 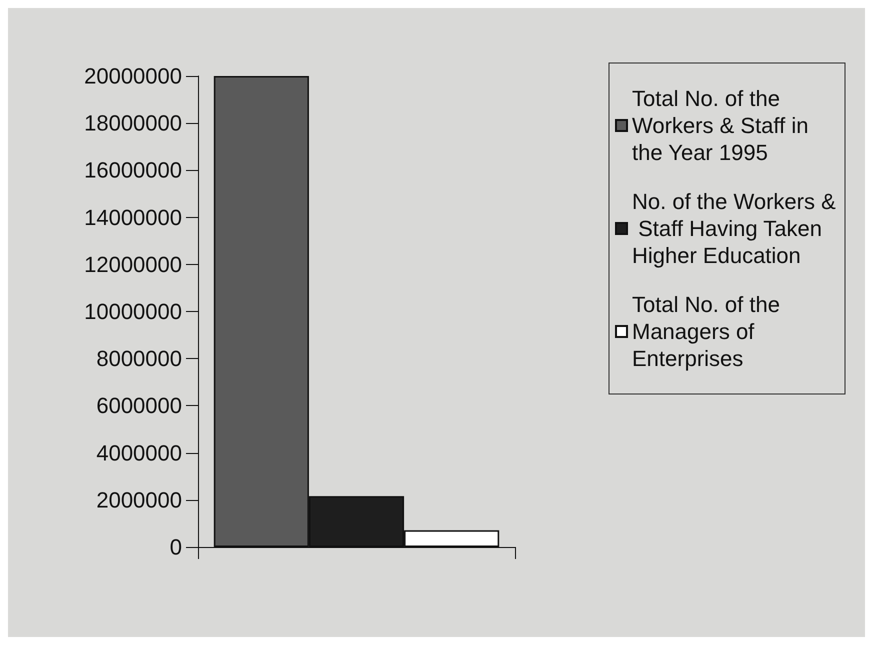 What do you see at coordinates (139, 359) in the screenshot?
I see `y-tick-label: 8000000` at bounding box center [139, 359].